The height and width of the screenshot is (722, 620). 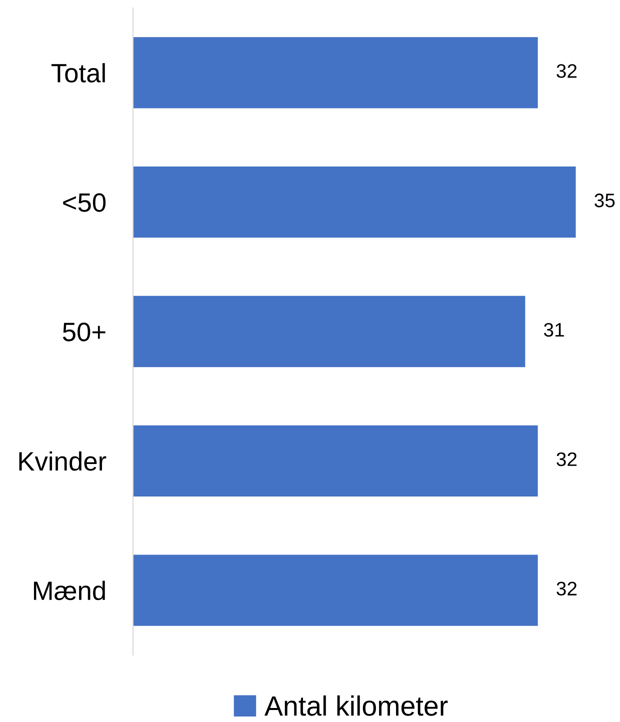 I want to click on y-tick-label: 50+, so click(x=84, y=332).